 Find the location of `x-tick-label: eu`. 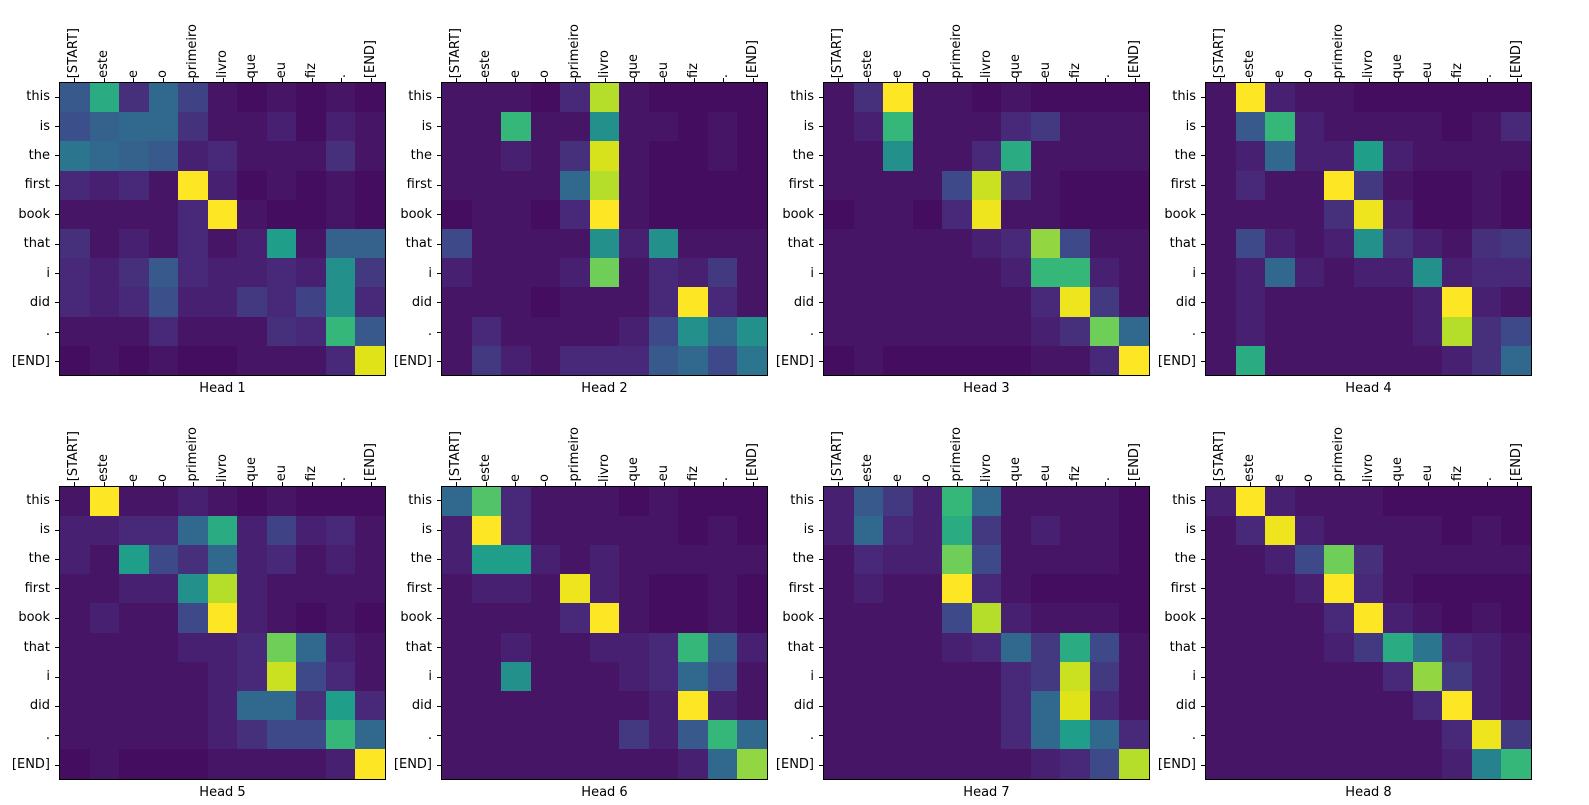

x-tick-label: eu is located at coordinates (1046, 473).